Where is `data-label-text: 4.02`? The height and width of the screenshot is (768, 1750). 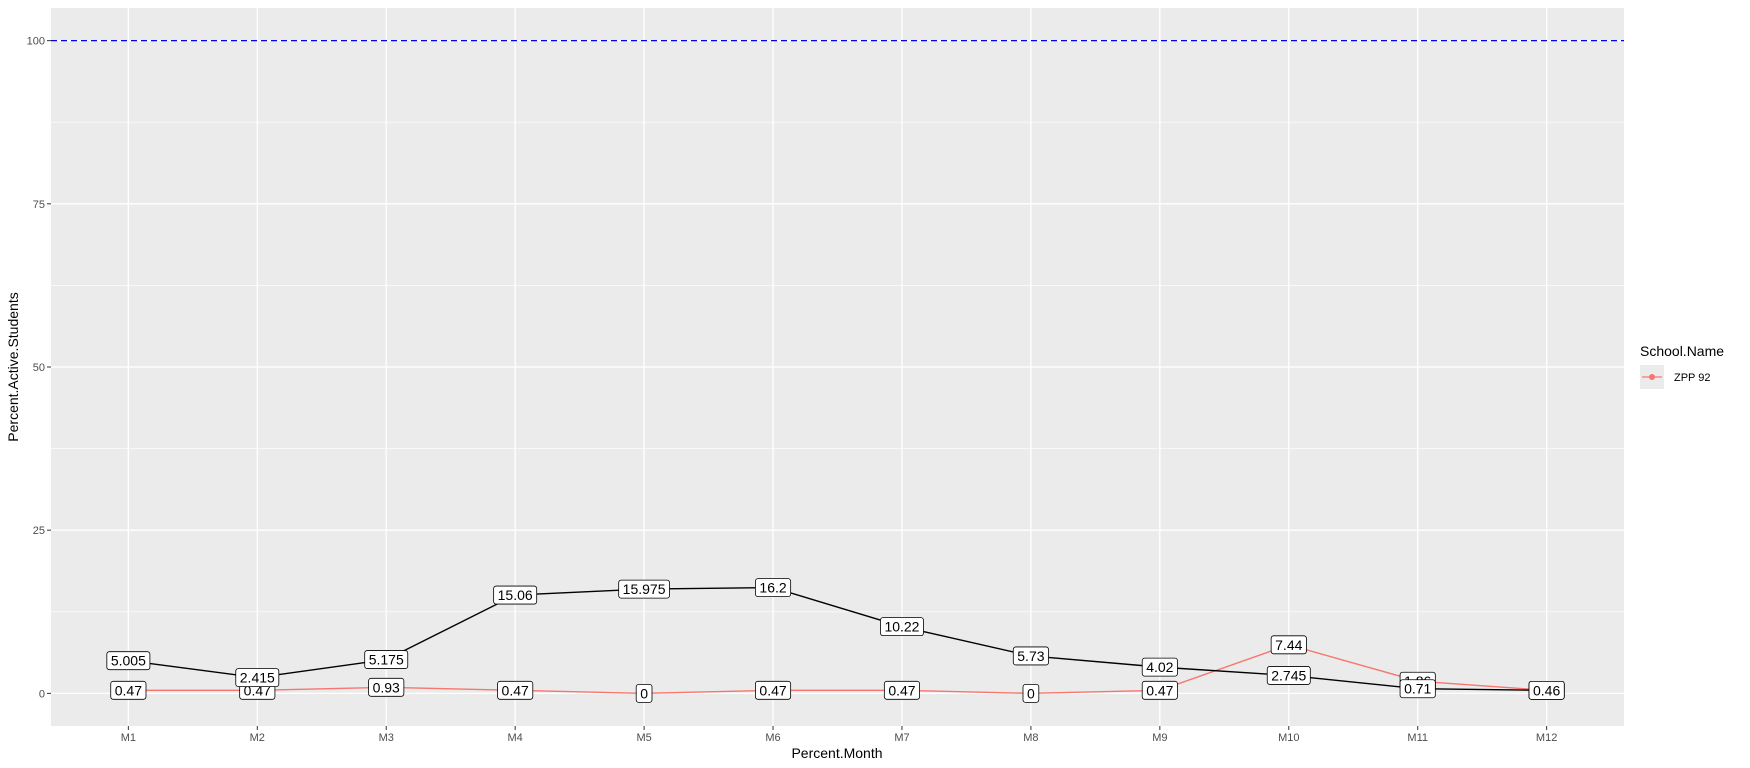
data-label-text: 4.02 is located at coordinates (1159, 667).